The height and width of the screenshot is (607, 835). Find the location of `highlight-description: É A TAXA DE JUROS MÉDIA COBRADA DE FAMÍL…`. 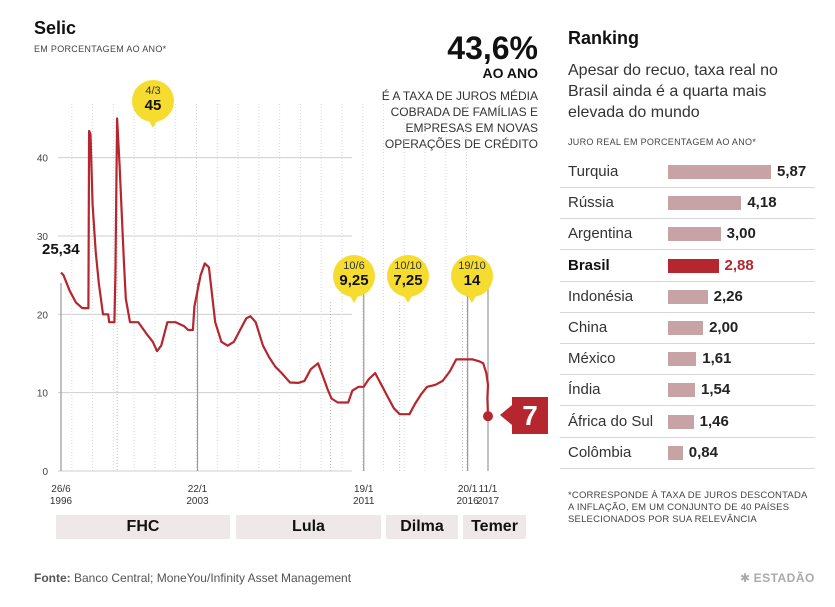

highlight-description: É A TAXA DE JUROS MÉDIA COBRADA DE FAMÍL… is located at coordinates (459, 120).